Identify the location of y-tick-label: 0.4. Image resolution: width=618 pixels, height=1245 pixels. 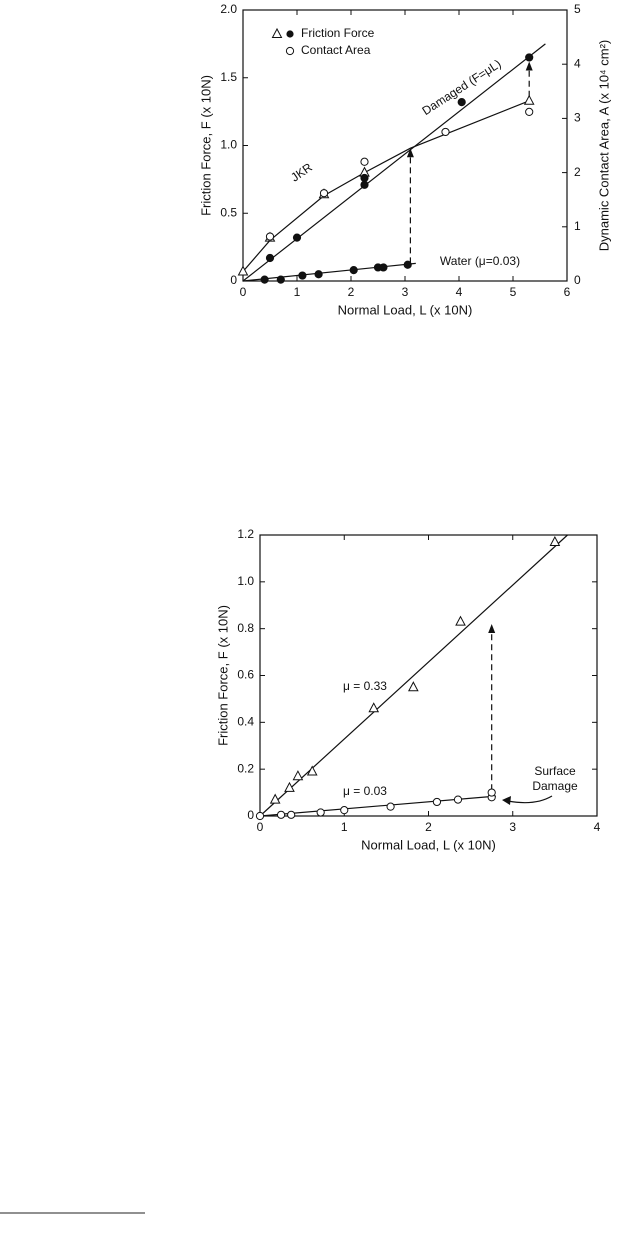
(245, 722).